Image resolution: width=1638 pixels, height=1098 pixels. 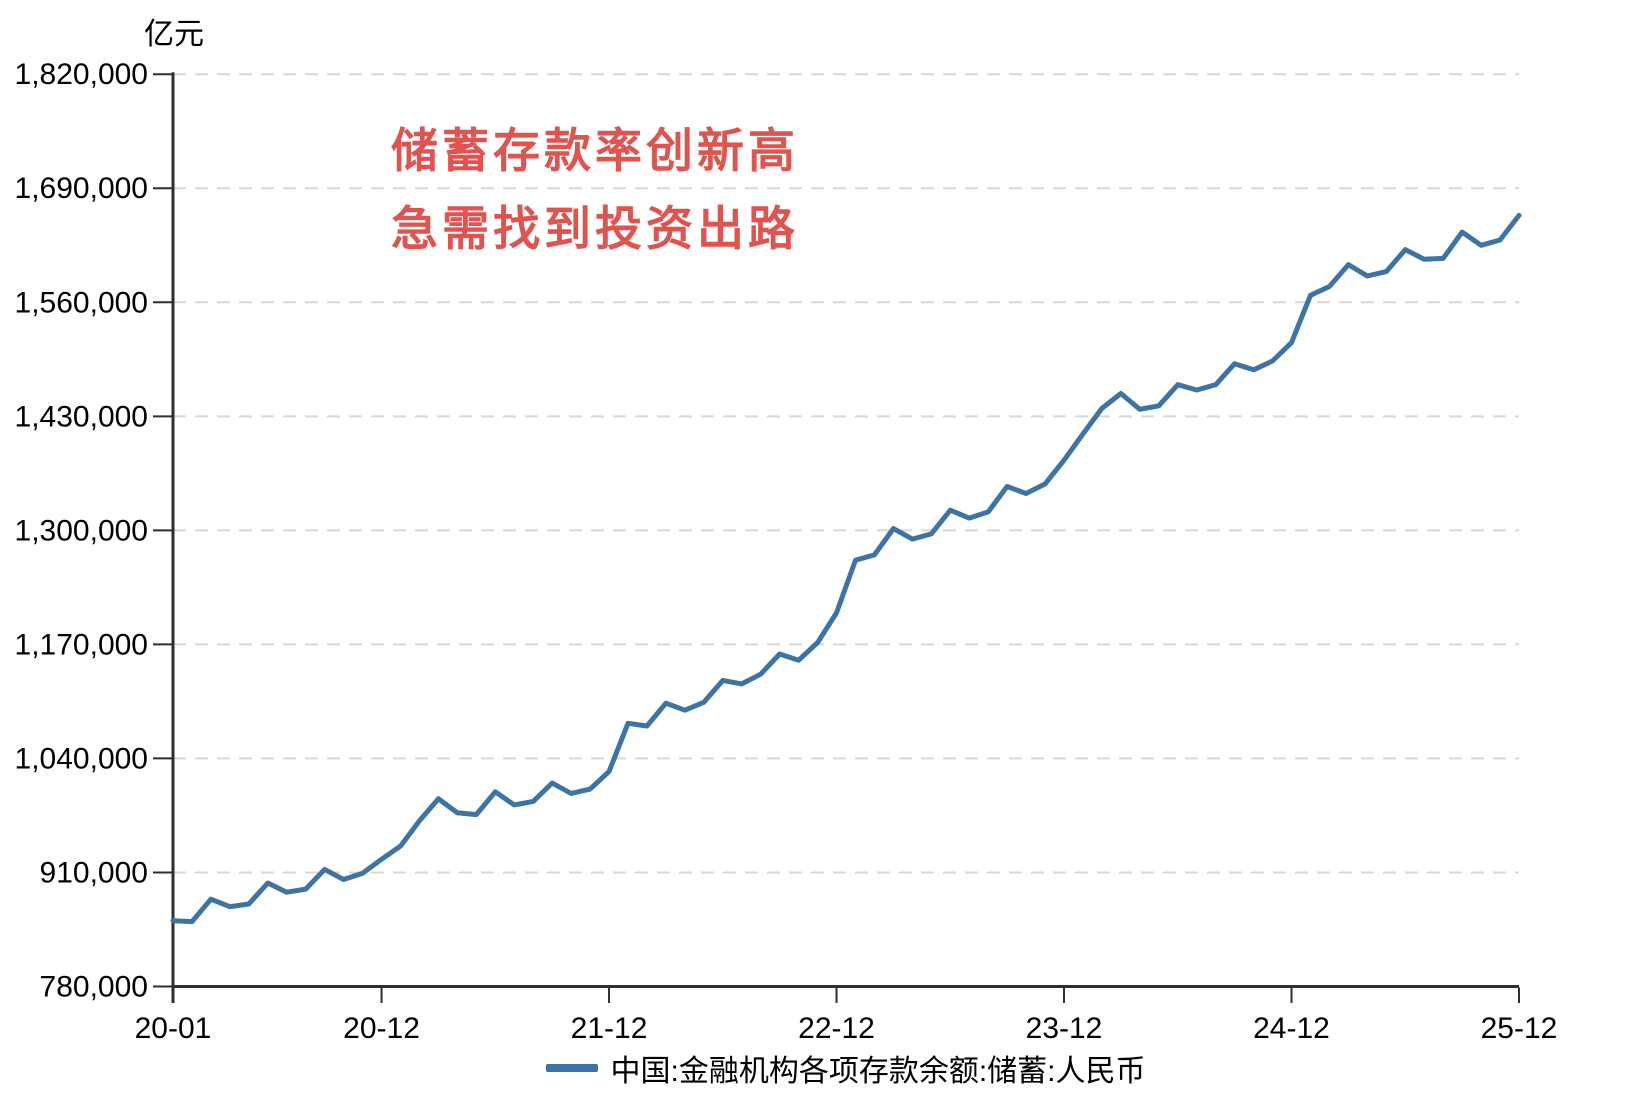 I want to click on legend: 中国:金融机构各项存款余额:储蓄:人民币, so click(x=846, y=1068).